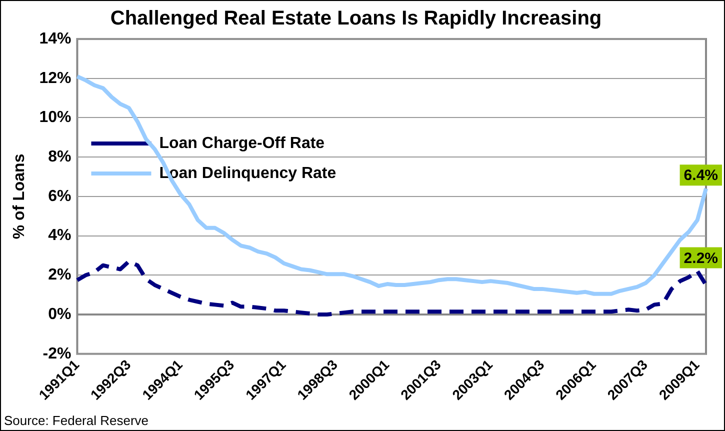  I want to click on legend-label: Loan Delinquency Rate, so click(247, 173).